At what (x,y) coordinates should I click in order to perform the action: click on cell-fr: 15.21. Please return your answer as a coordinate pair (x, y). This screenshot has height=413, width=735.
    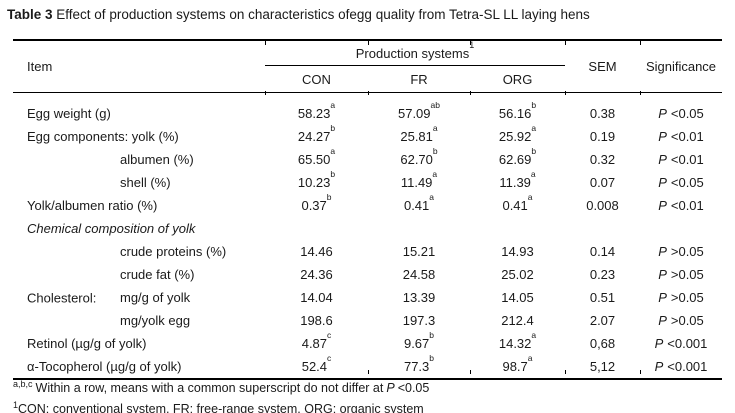
    Looking at the image, I should click on (419, 251).